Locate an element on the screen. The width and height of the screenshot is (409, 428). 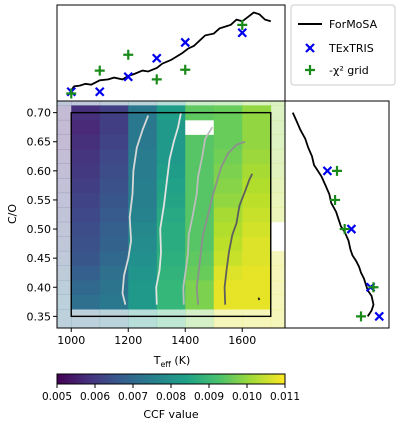
colorbar-tick-label: 0.005 is located at coordinates (57, 397).